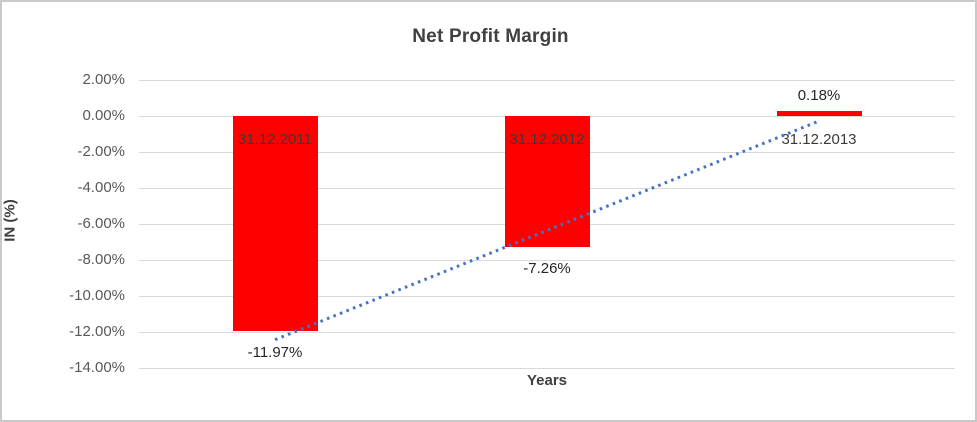  What do you see at coordinates (97, 331) in the screenshot?
I see `y-tick-label: -12.00%` at bounding box center [97, 331].